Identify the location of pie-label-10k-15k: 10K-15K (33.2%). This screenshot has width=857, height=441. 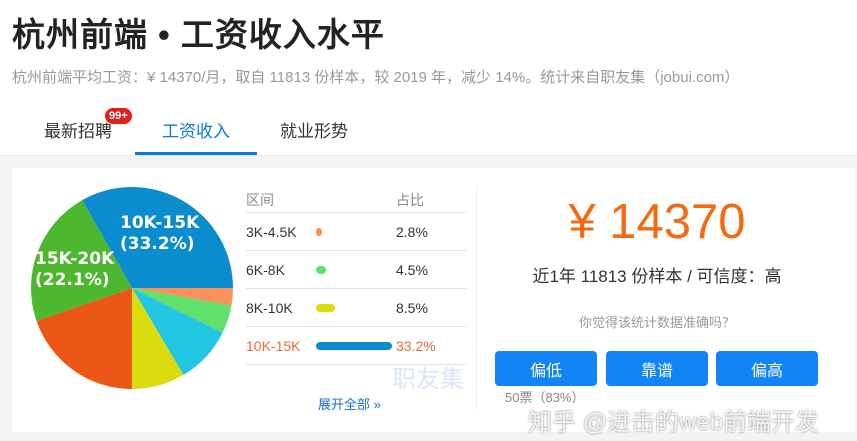
(159, 234).